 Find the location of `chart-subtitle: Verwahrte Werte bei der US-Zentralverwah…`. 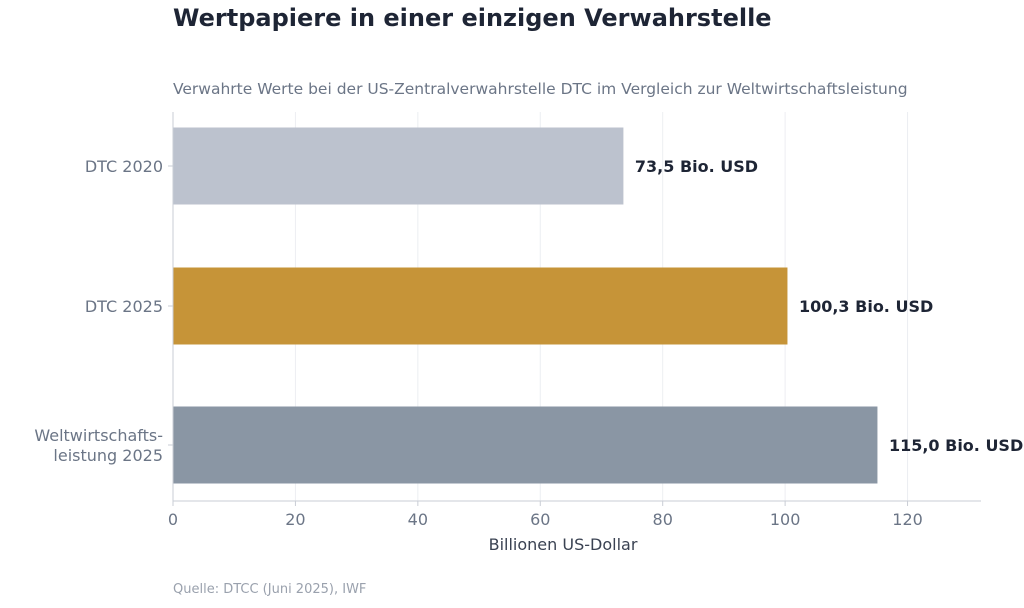

chart-subtitle: Verwahrte Werte bei der US-Zentralverwah… is located at coordinates (540, 89).